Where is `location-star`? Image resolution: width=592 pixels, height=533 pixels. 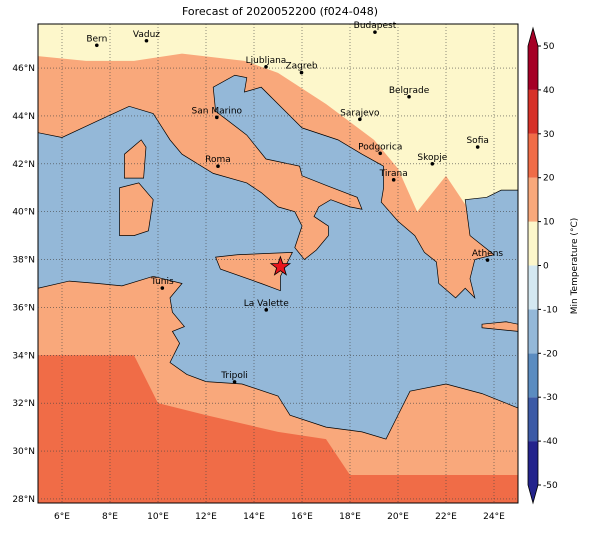
location-star is located at coordinates (280, 265).